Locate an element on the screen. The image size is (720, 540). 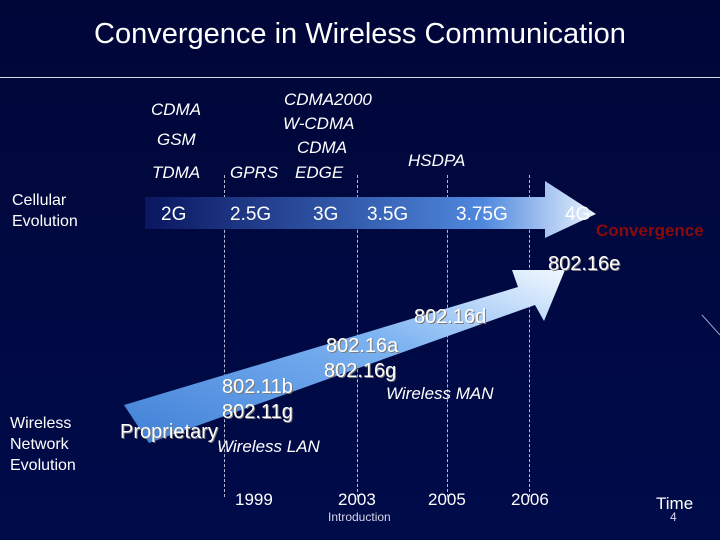
standard-wireless-man: Wireless MAN is located at coordinates (440, 393).